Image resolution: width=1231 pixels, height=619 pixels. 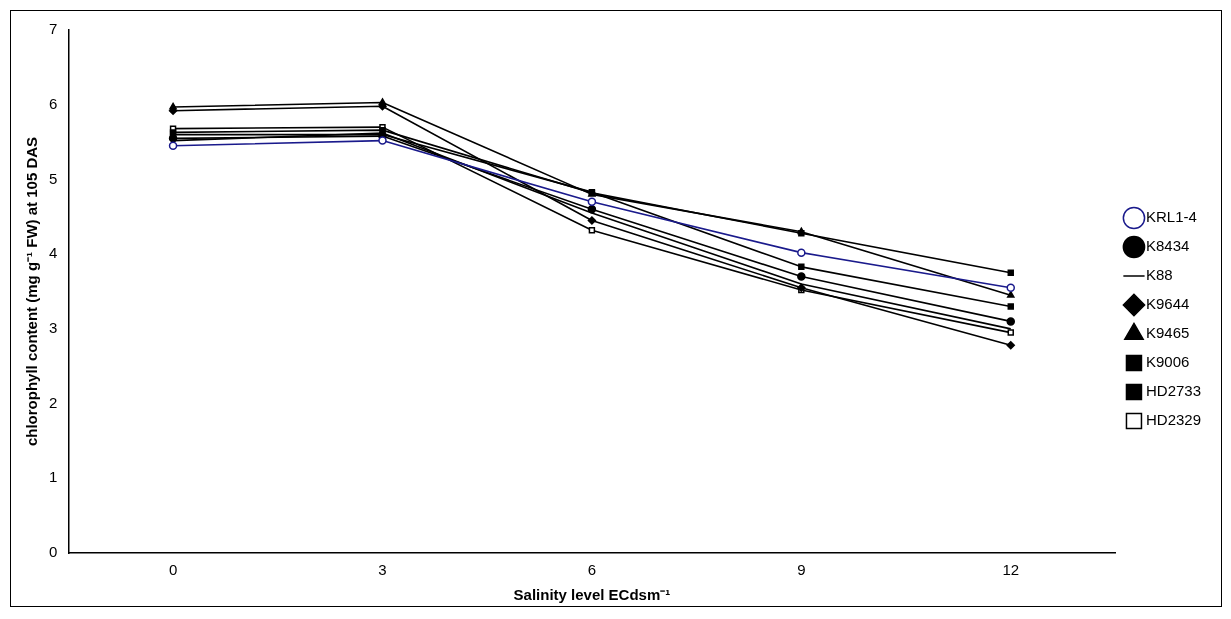 I want to click on y-axis-title: chlorophyll content (mg g⁻¹ FW) at 105 DAS, so click(x=32, y=291).